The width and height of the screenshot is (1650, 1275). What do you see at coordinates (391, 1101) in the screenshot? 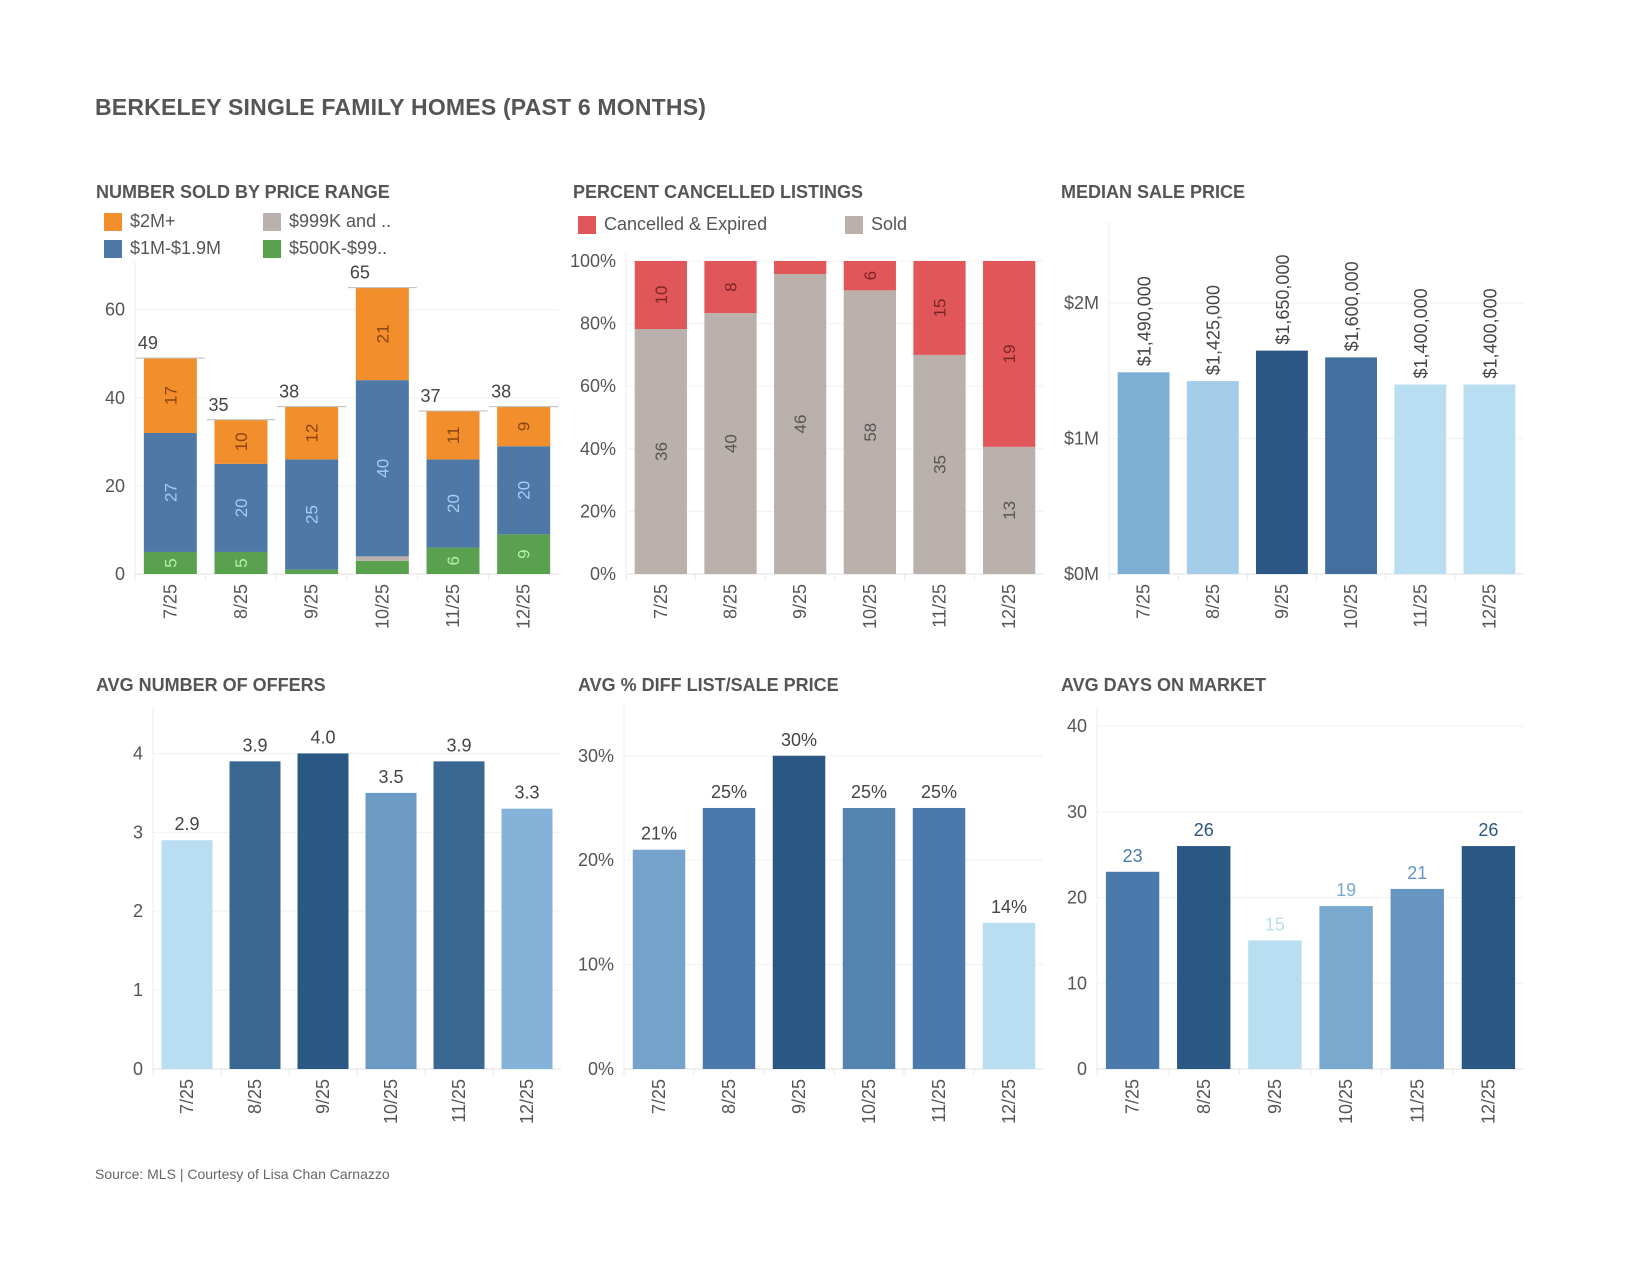
I see `x-tick-label: 10/25` at bounding box center [391, 1101].